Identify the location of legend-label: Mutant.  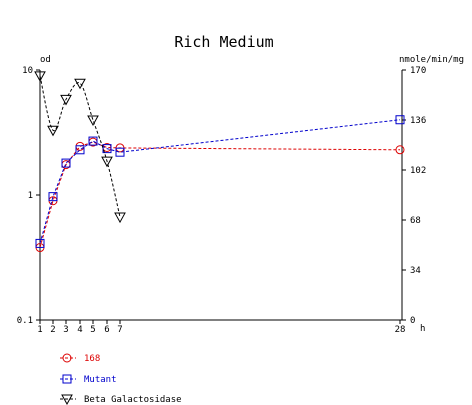
(100, 380).